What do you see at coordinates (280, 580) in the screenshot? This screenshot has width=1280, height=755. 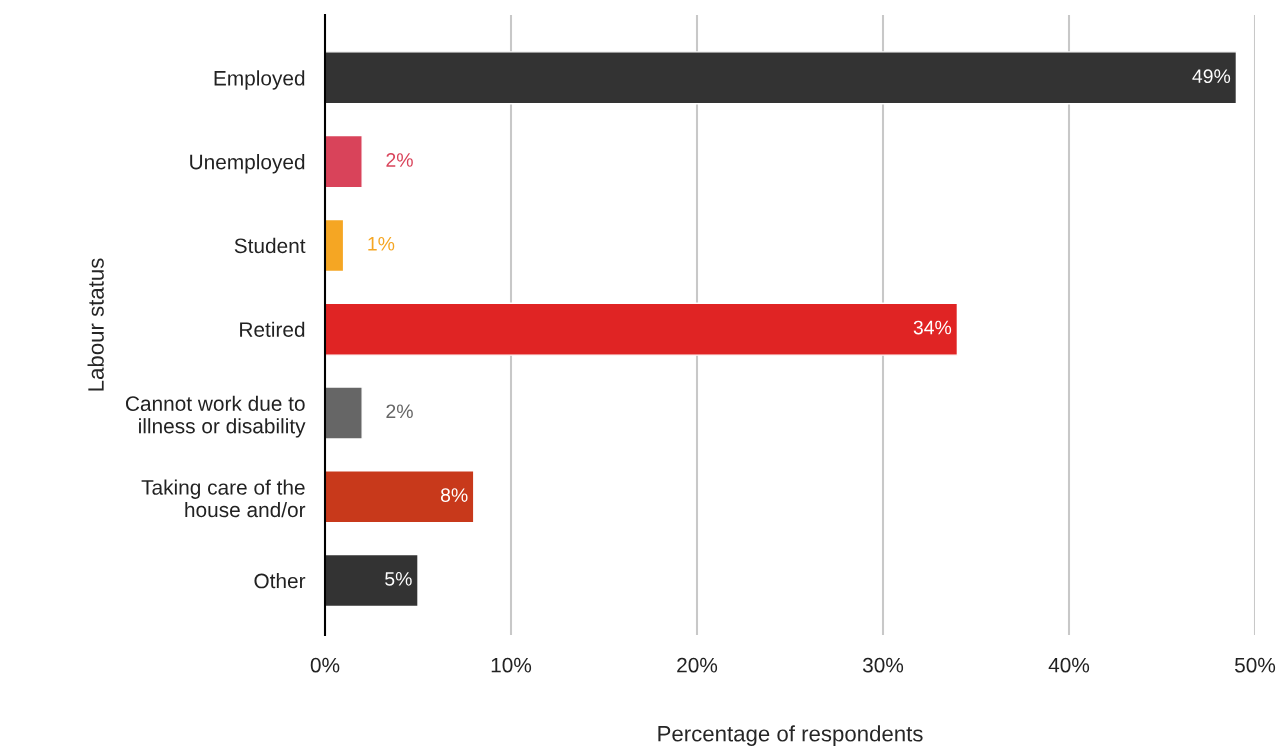 I see `y-tick-label: Other` at bounding box center [280, 580].